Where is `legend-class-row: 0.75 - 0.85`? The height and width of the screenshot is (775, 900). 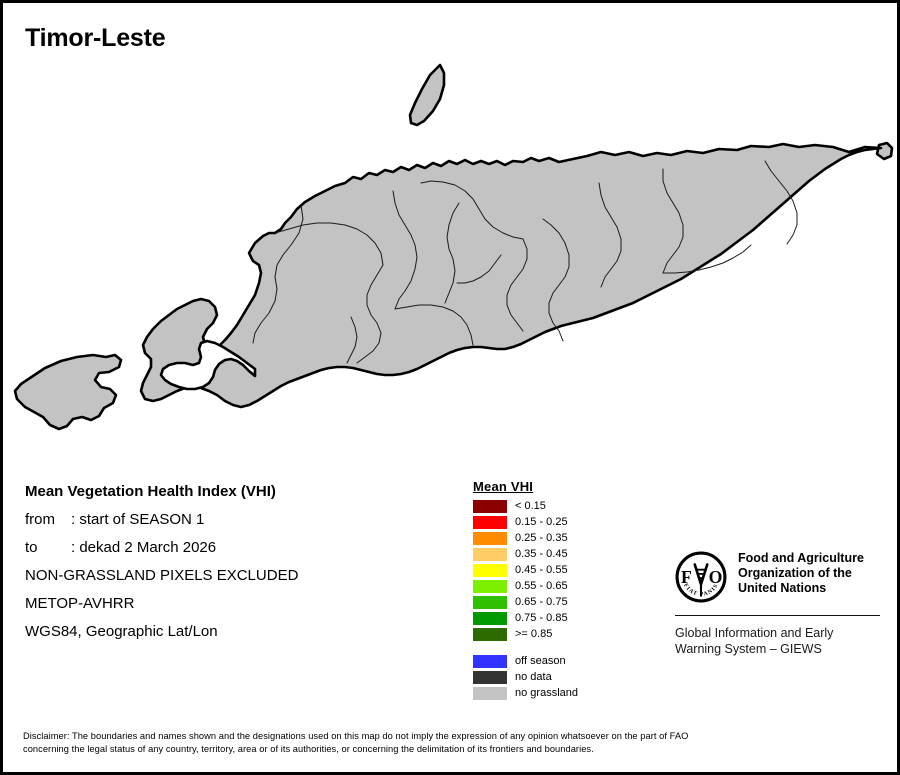 legend-class-row: 0.75 - 0.85 is located at coordinates (563, 618).